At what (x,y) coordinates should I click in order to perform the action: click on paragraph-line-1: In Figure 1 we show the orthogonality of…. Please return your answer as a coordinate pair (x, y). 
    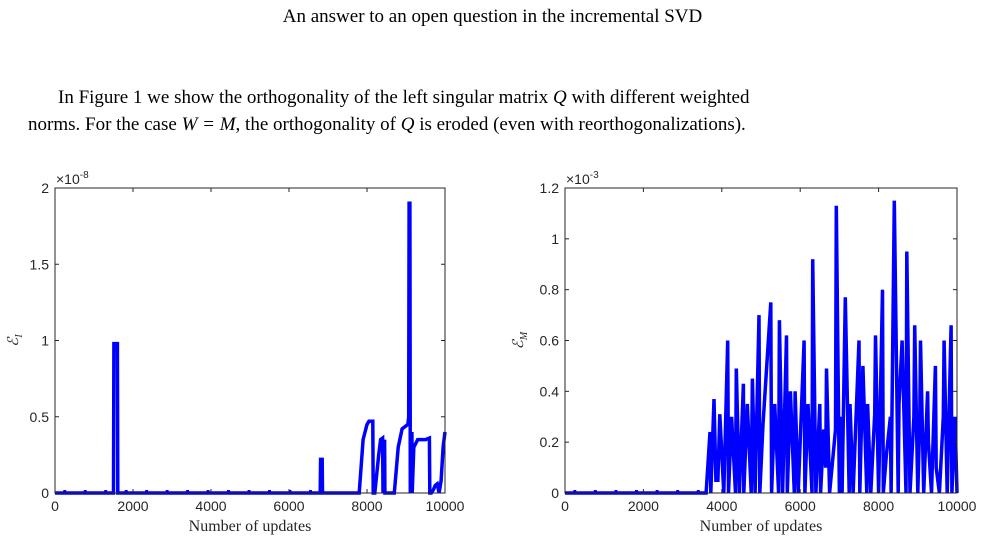
    Looking at the image, I should click on (493, 97).